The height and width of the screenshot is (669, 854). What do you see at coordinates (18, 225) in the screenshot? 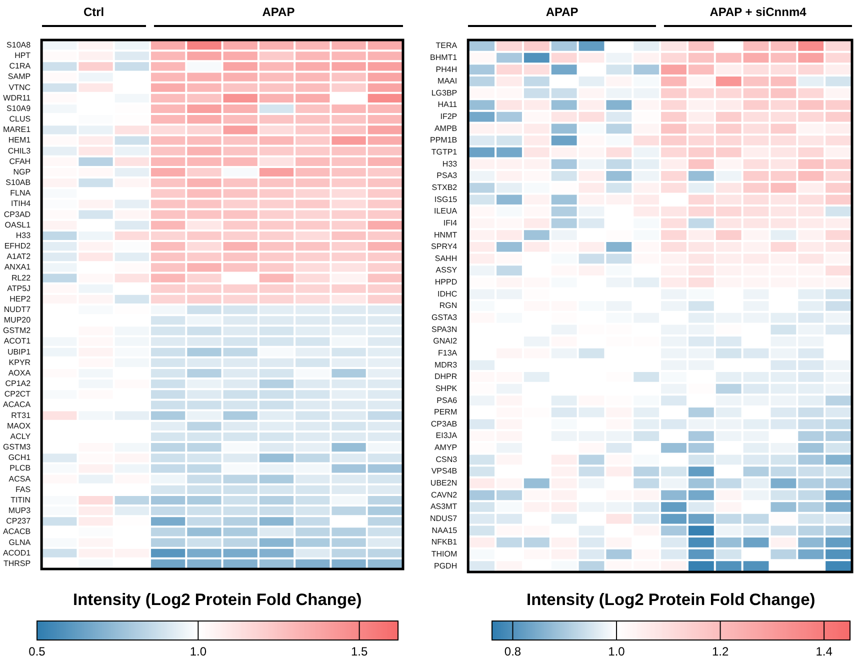
I see `y-tick-label: OASL1` at bounding box center [18, 225].